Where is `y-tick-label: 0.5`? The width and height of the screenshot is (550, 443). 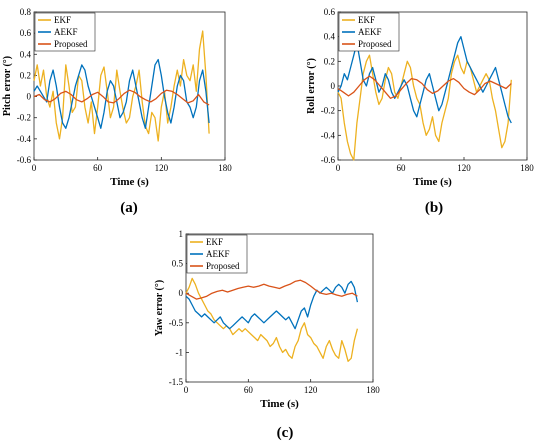
y-tick-label: 0.5 is located at coordinates (178, 264).